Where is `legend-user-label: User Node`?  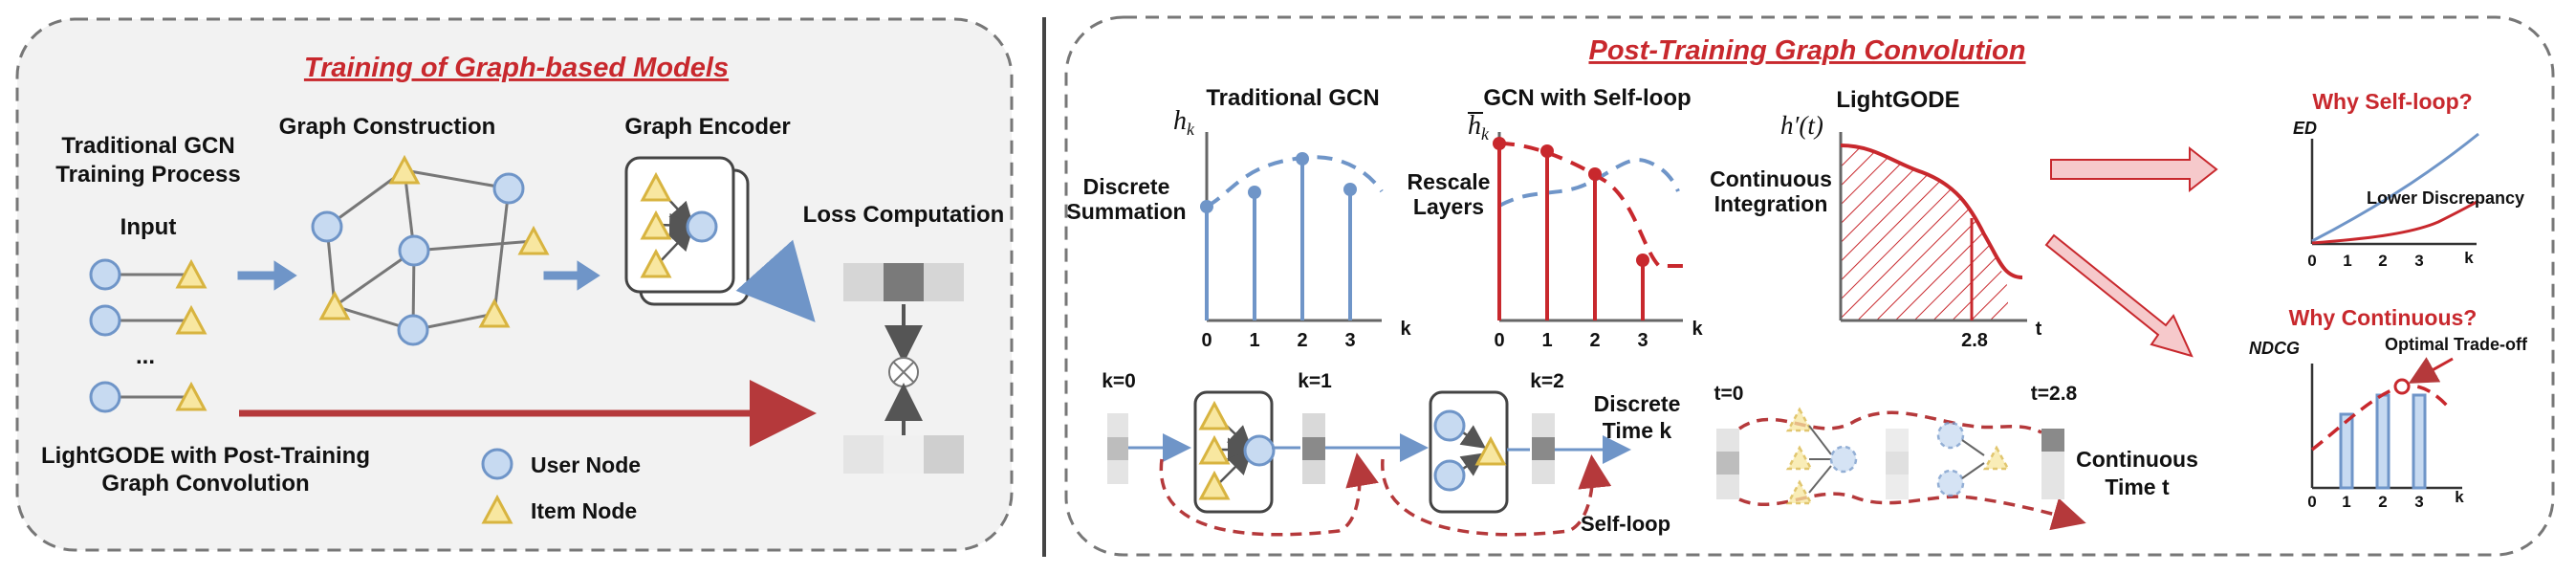 legend-user-label: User Node is located at coordinates (586, 465).